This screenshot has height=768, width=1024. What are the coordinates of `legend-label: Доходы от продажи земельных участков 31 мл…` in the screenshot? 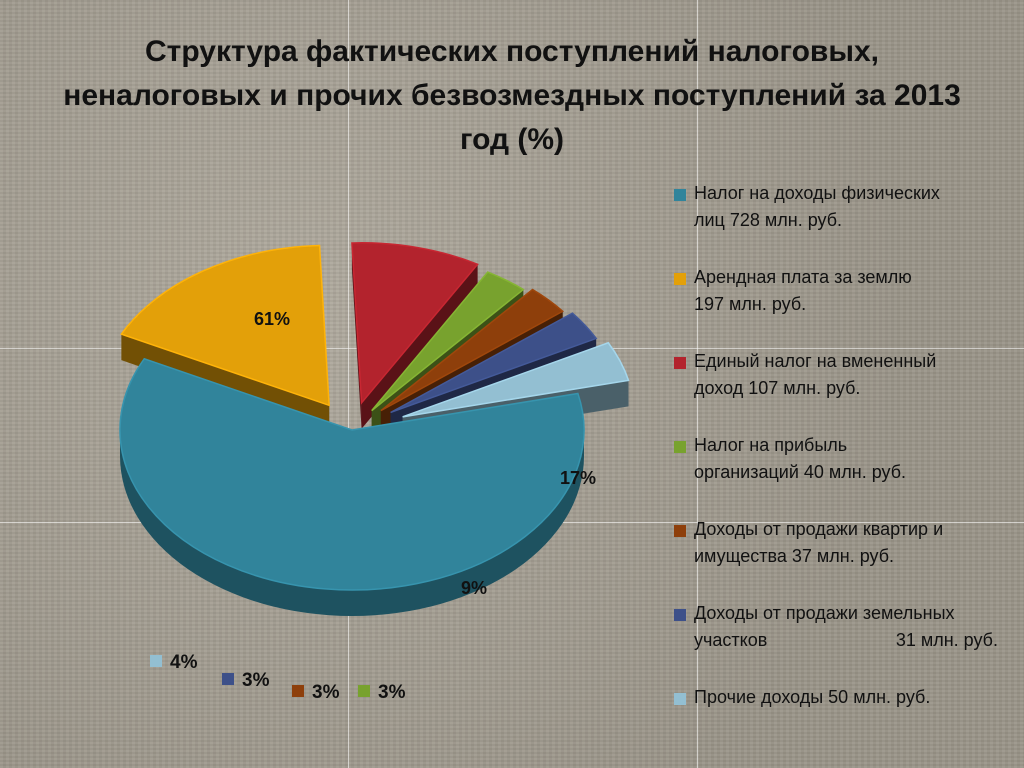 It's located at (846, 626).